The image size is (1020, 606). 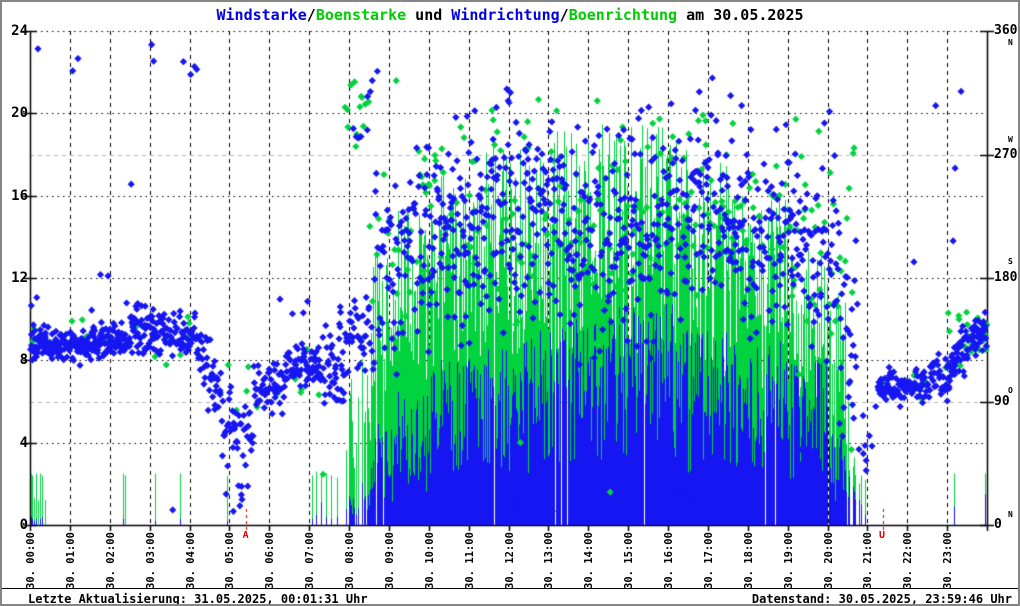 I want to click on right-axis-tick-label: 90, so click(x=1002, y=401).